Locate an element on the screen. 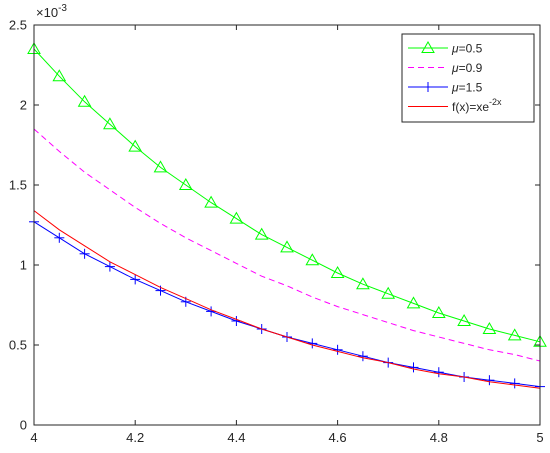  y-exponent-base: ×10 is located at coordinates (47, 12).